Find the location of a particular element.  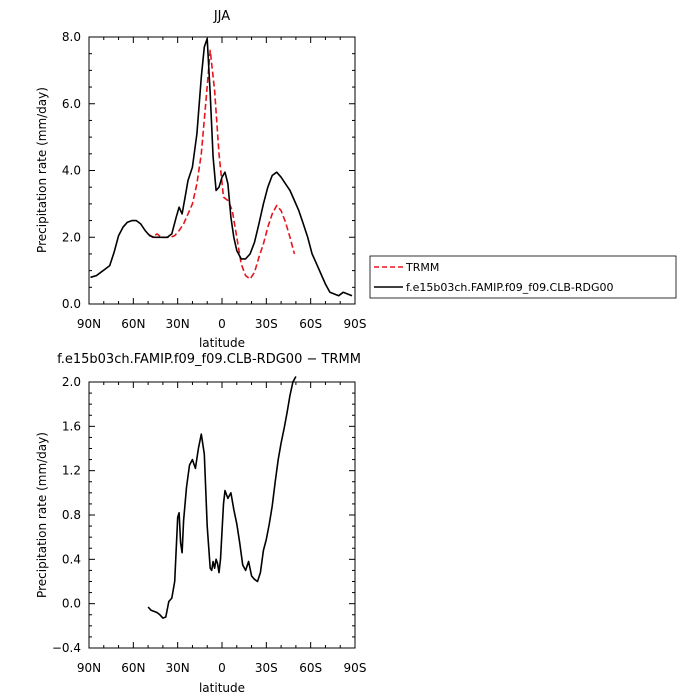

difference-x-tick-labels: 90N 60N 30N 0 30S 60S 90S is located at coordinates (222, 668).